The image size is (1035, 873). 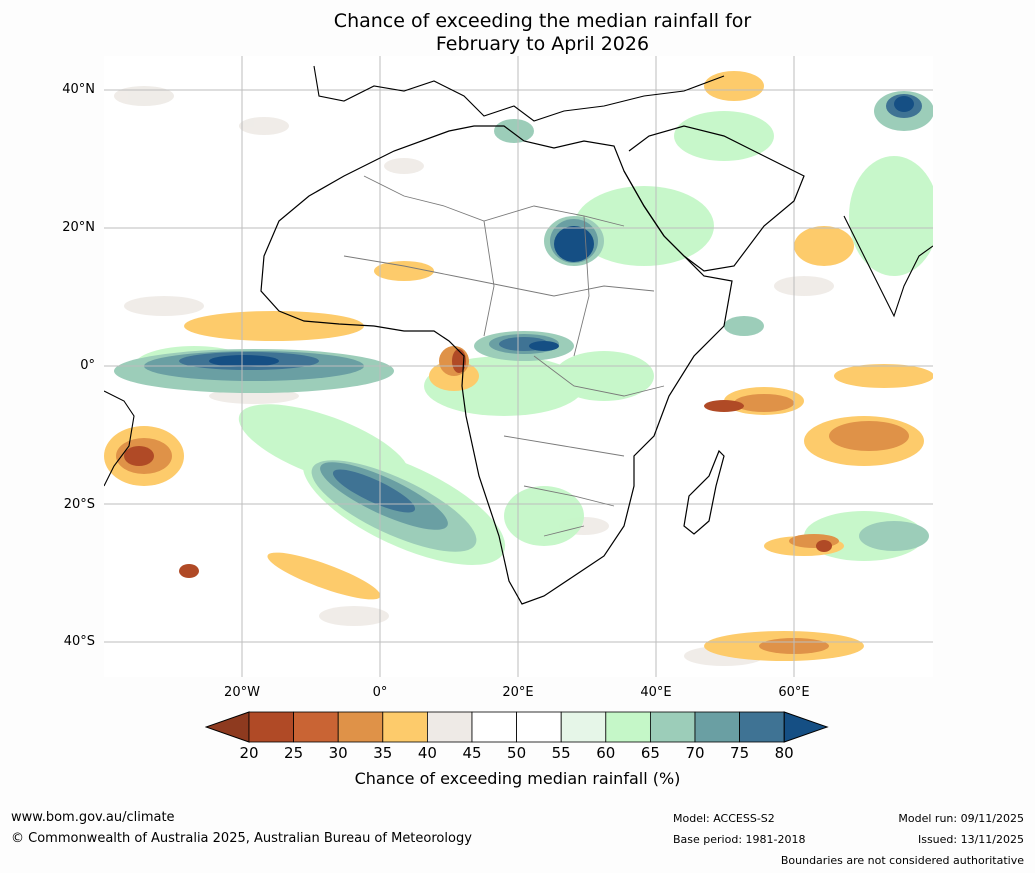 I want to click on title-line-2: February to April 2026, so click(x=542, y=44).